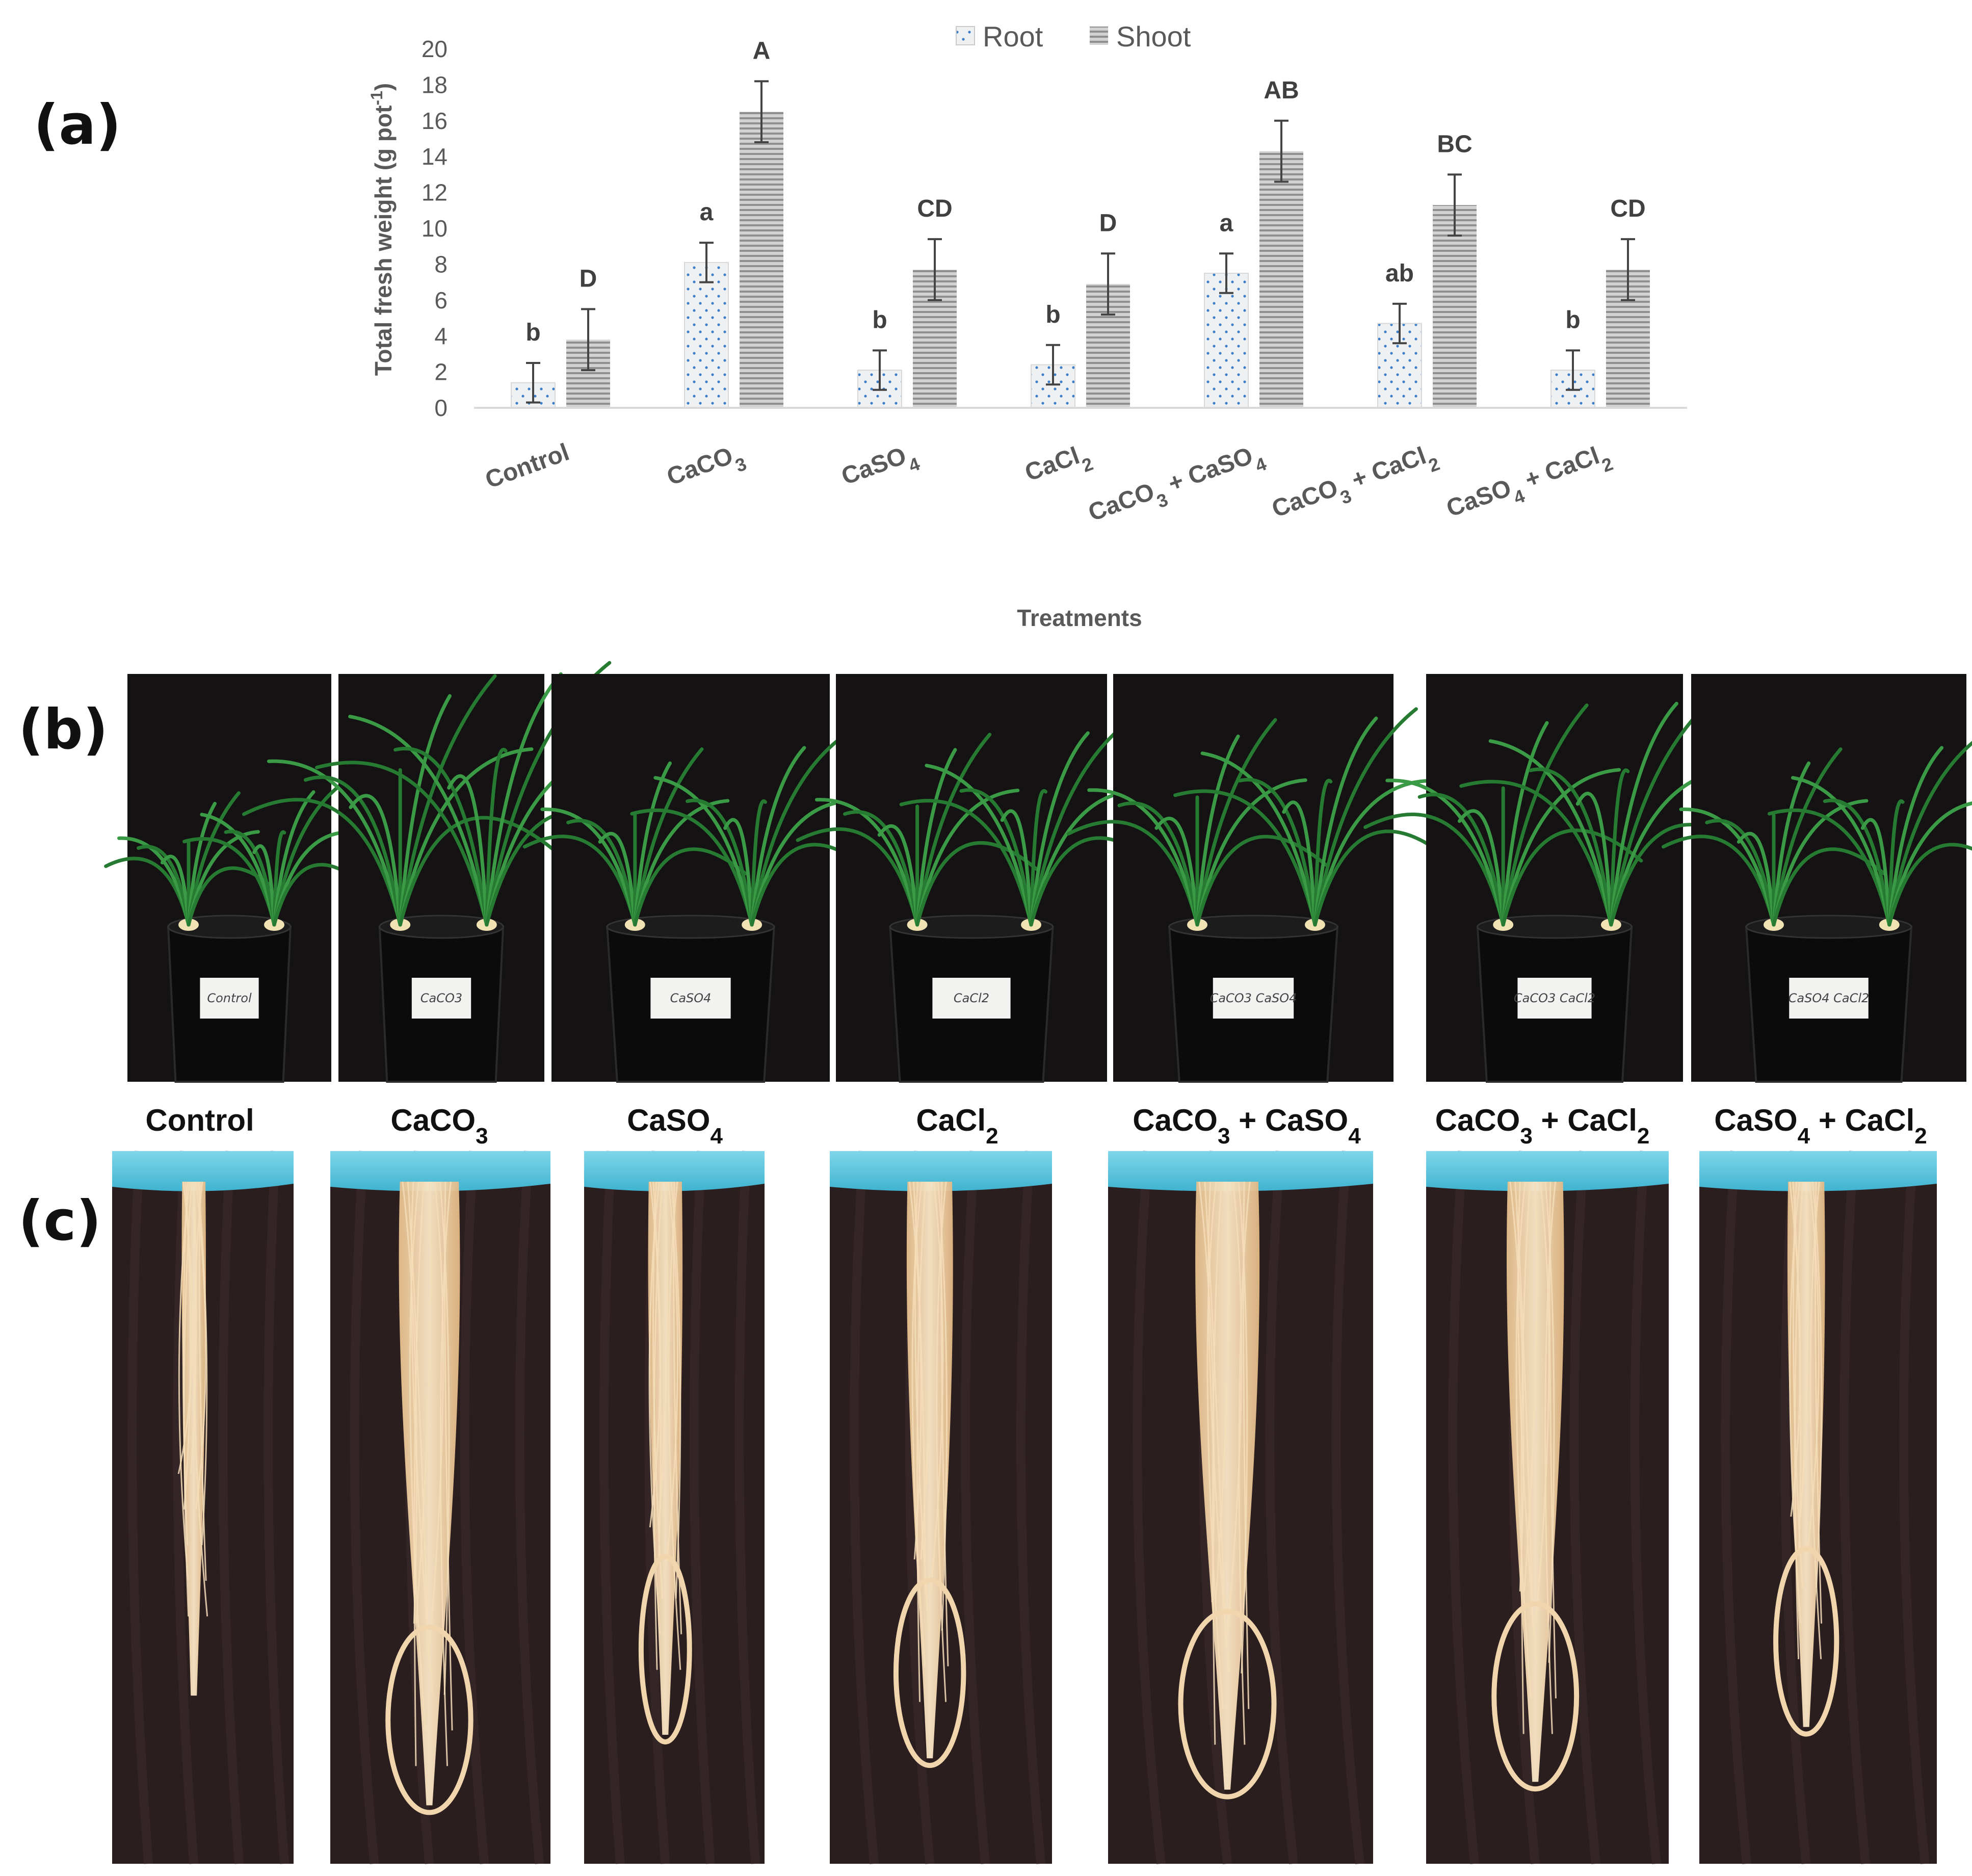 This screenshot has width=1972, height=1876. I want to click on y-tick-label: 8, so click(441, 264).